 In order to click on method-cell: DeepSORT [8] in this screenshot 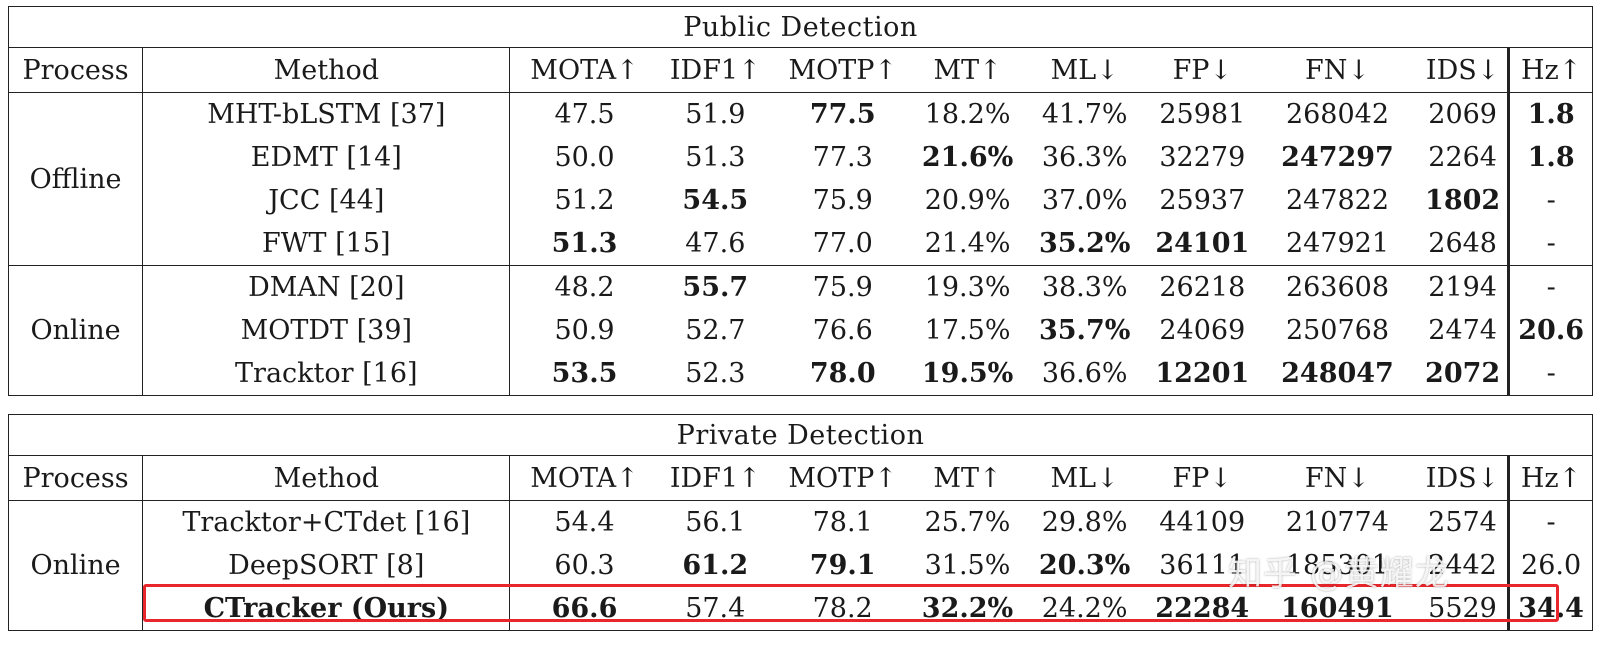, I will do `click(326, 565)`.